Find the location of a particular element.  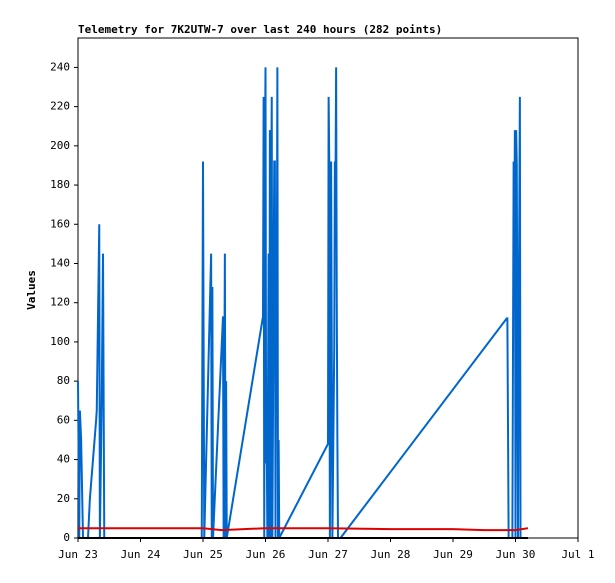

y-axis-label: Values is located at coordinates (31, 290).